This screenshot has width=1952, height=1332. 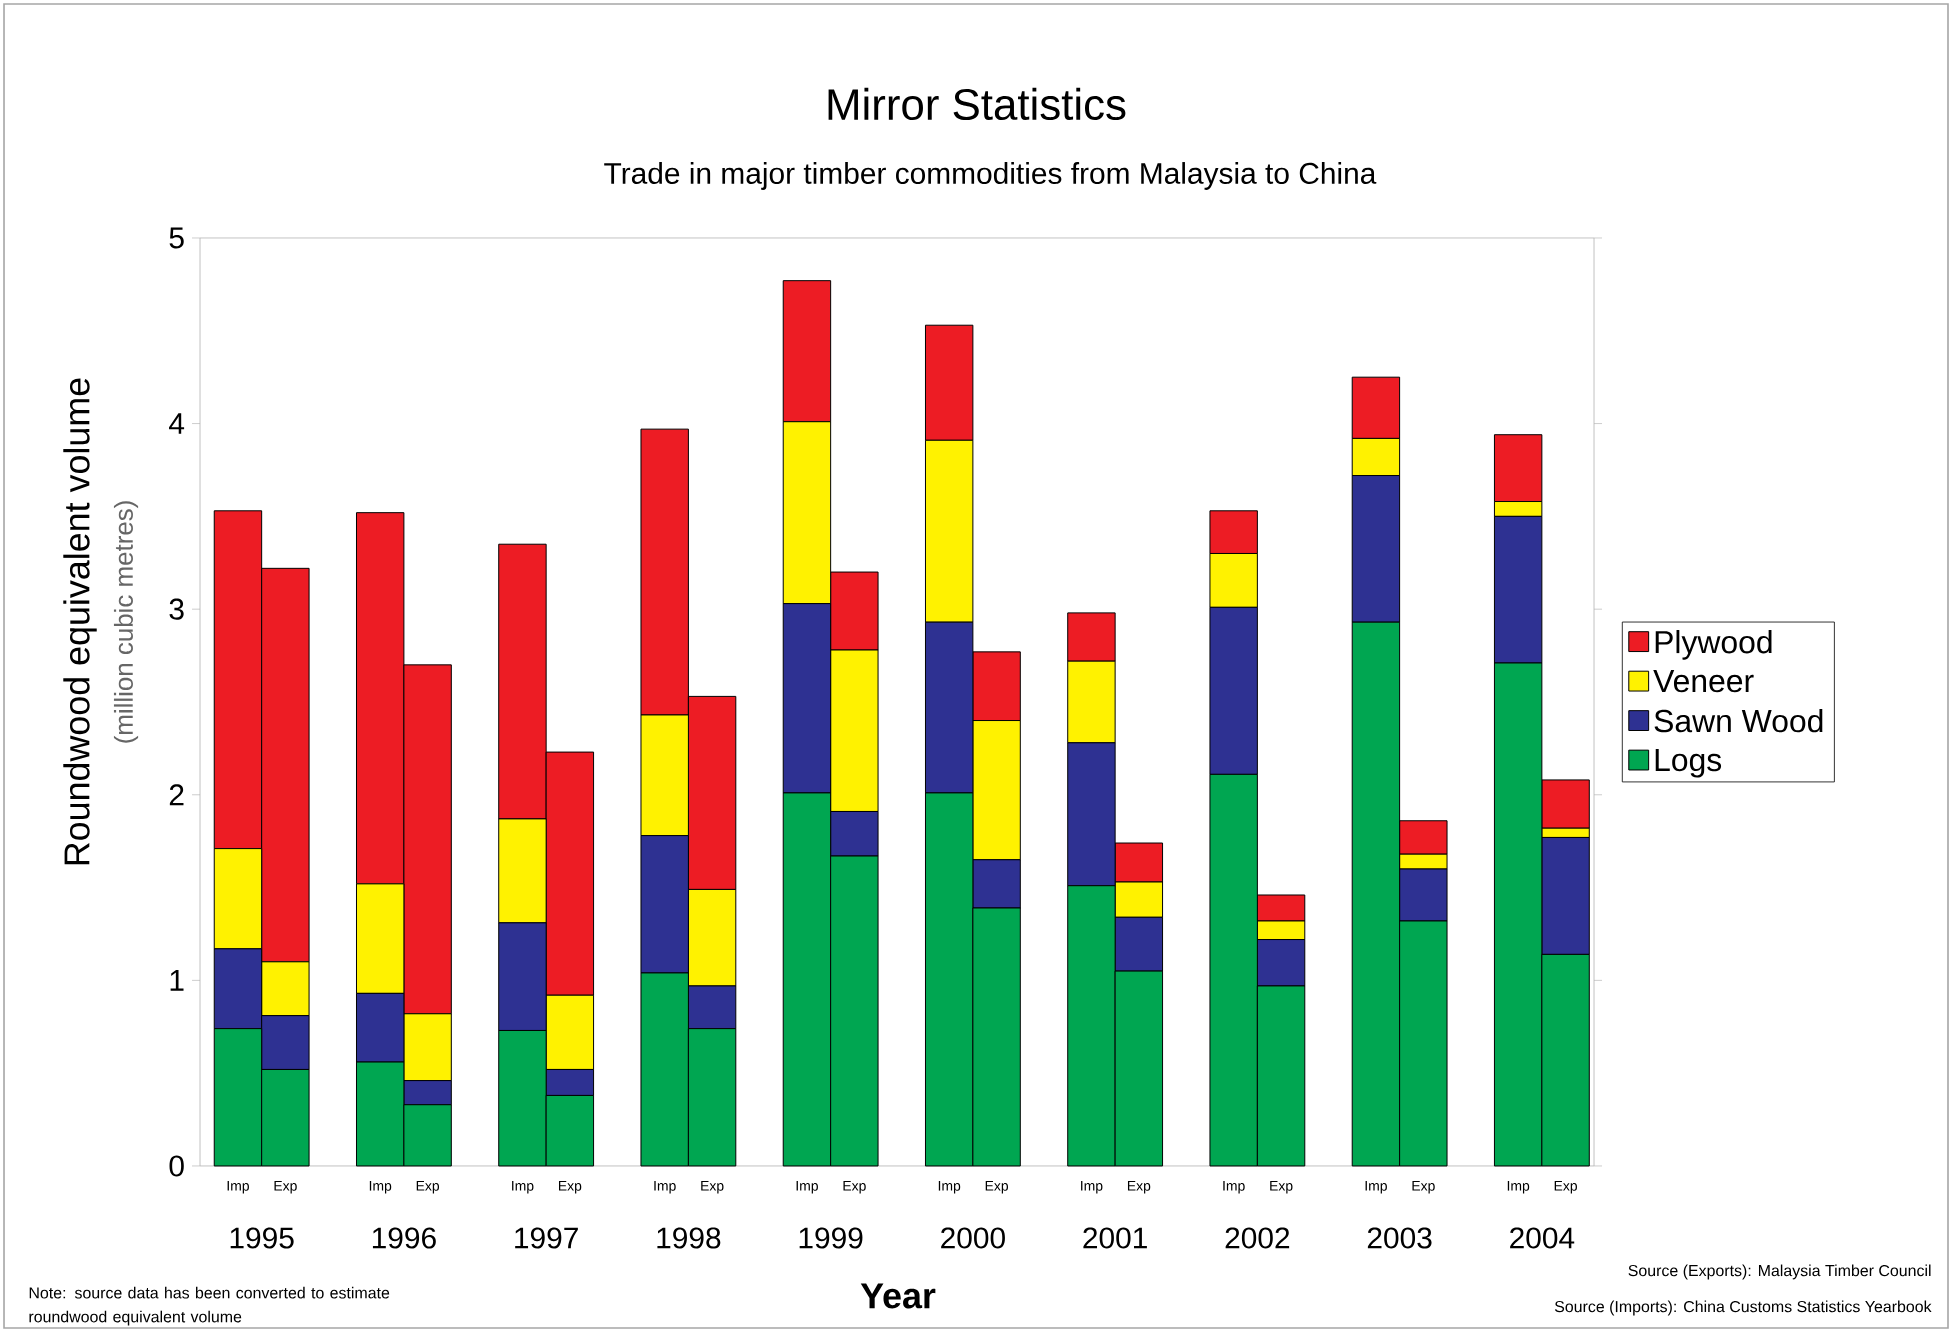 What do you see at coordinates (176, 238) in the screenshot?
I see `y-tick-label: 5` at bounding box center [176, 238].